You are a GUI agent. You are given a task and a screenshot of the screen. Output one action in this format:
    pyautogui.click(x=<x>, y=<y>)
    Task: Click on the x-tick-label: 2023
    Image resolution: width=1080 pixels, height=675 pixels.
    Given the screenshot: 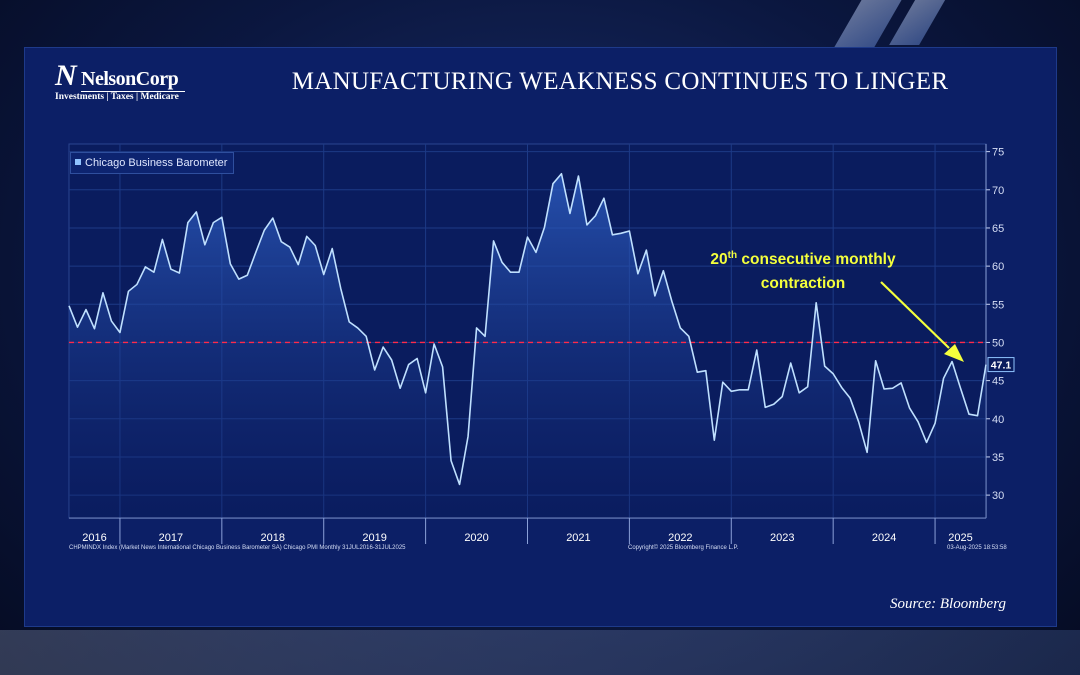 What is the action you would take?
    pyautogui.click(x=782, y=538)
    